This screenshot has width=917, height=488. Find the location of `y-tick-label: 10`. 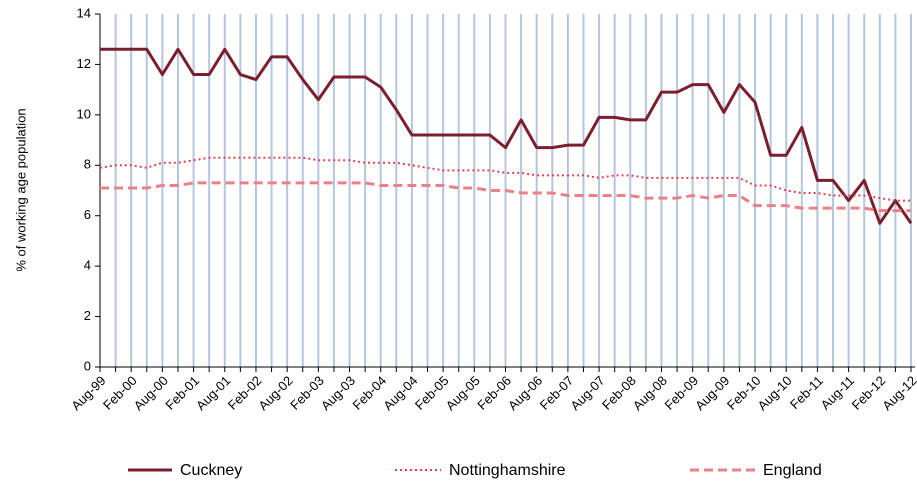

y-tick-label: 10 is located at coordinates (84, 113).